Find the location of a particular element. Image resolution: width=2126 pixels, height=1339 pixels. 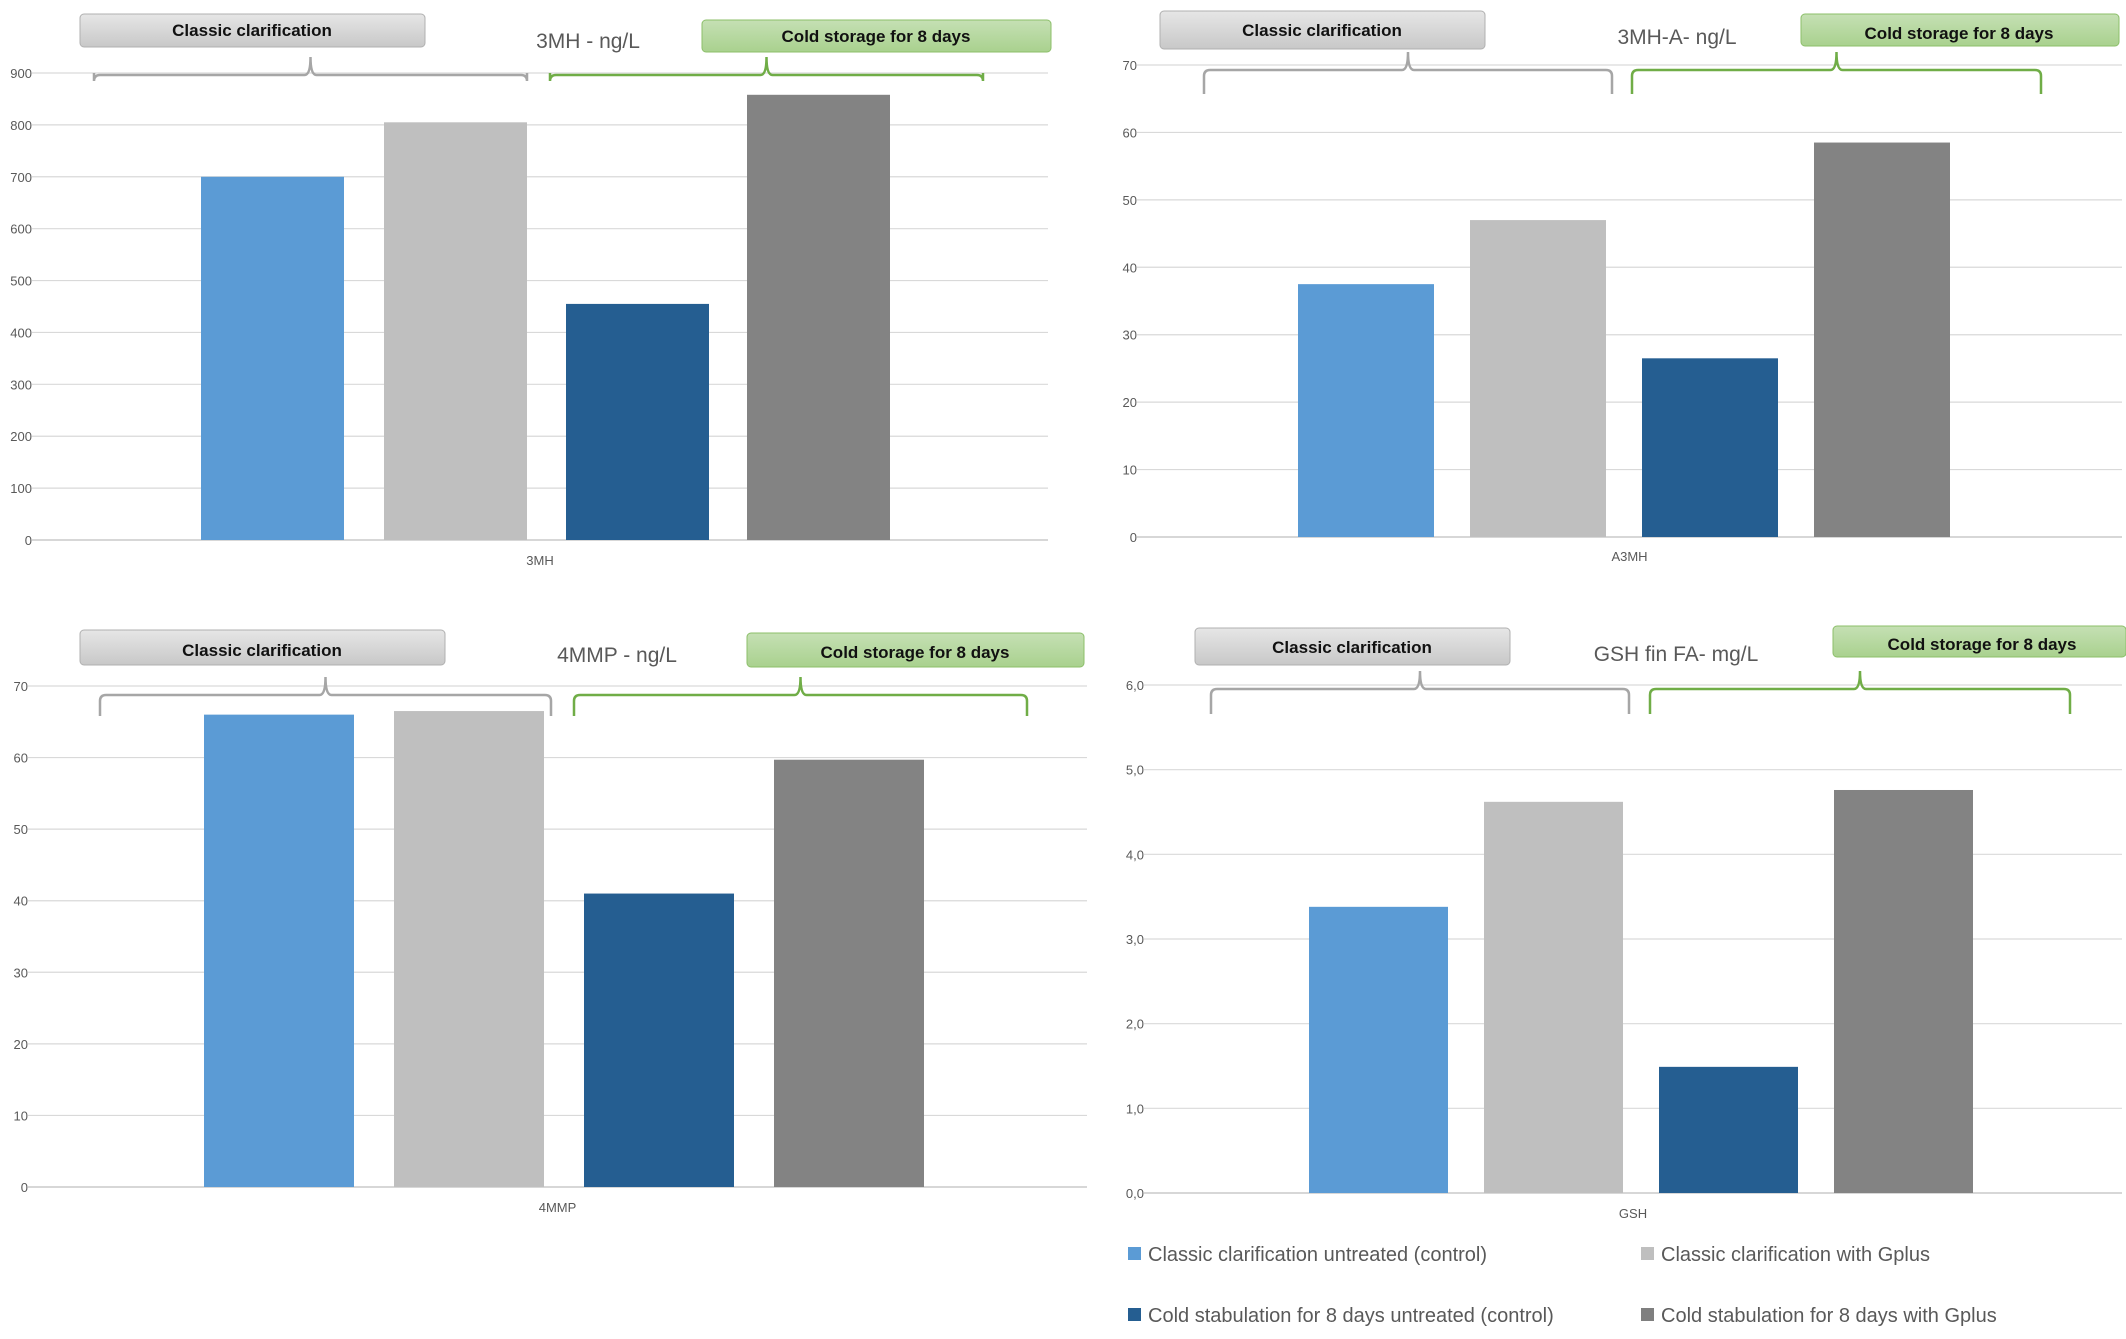

y-tick-label: 600 is located at coordinates (21, 229).